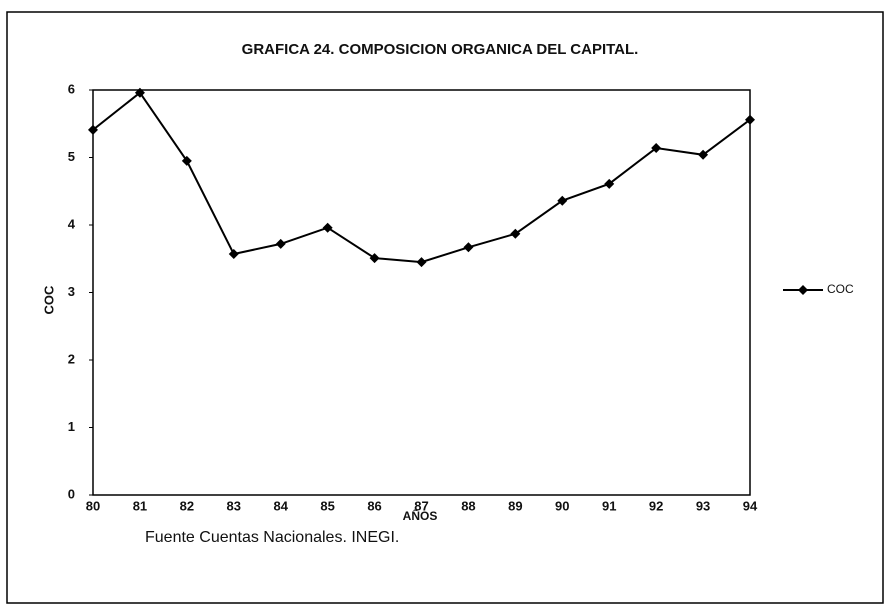  Describe the element at coordinates (840, 289) in the screenshot. I see `legend-label: COC` at that location.